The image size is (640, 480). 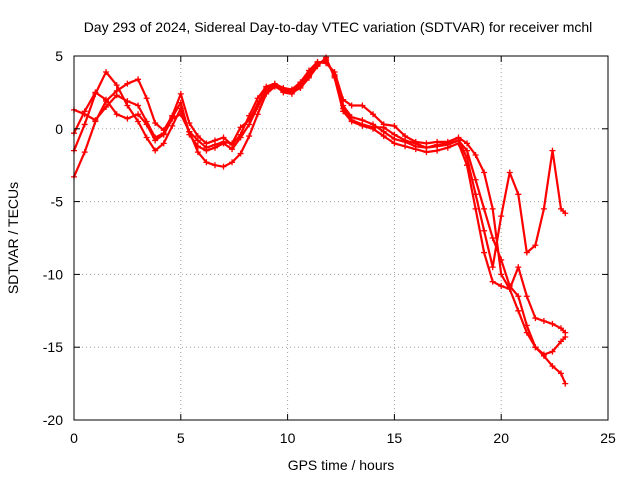 What do you see at coordinates (74, 438) in the screenshot?
I see `x-tick-label: 0` at bounding box center [74, 438].